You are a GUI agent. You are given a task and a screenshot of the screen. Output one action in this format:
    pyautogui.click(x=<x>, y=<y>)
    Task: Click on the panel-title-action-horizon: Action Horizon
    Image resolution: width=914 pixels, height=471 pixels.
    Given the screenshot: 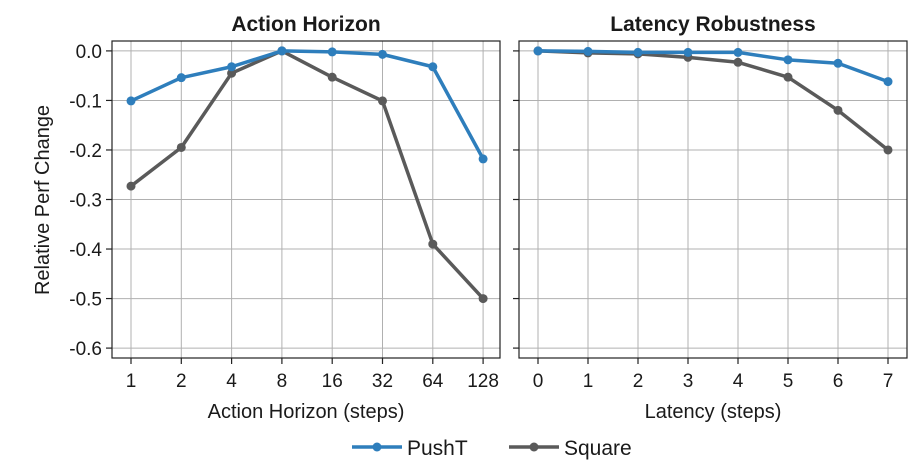 What is the action you would take?
    pyautogui.click(x=305, y=24)
    